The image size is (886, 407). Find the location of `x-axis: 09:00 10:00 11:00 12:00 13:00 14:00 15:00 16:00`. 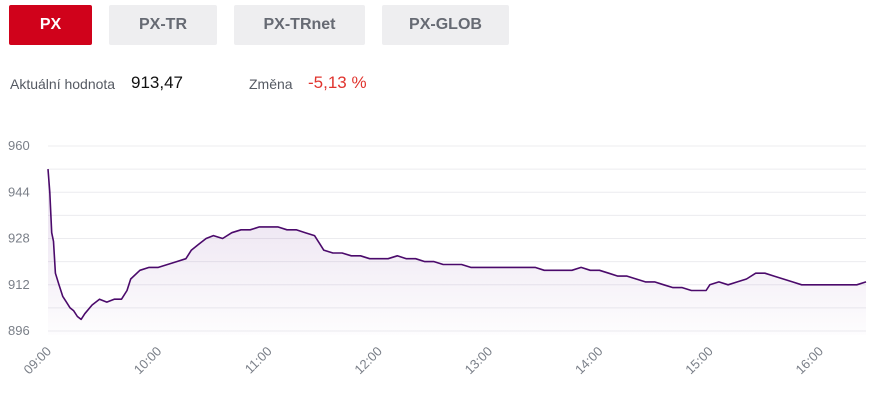

x-axis: 09:00 10:00 11:00 12:00 13:00 14:00 15:00 16:00 is located at coordinates (424, 361).